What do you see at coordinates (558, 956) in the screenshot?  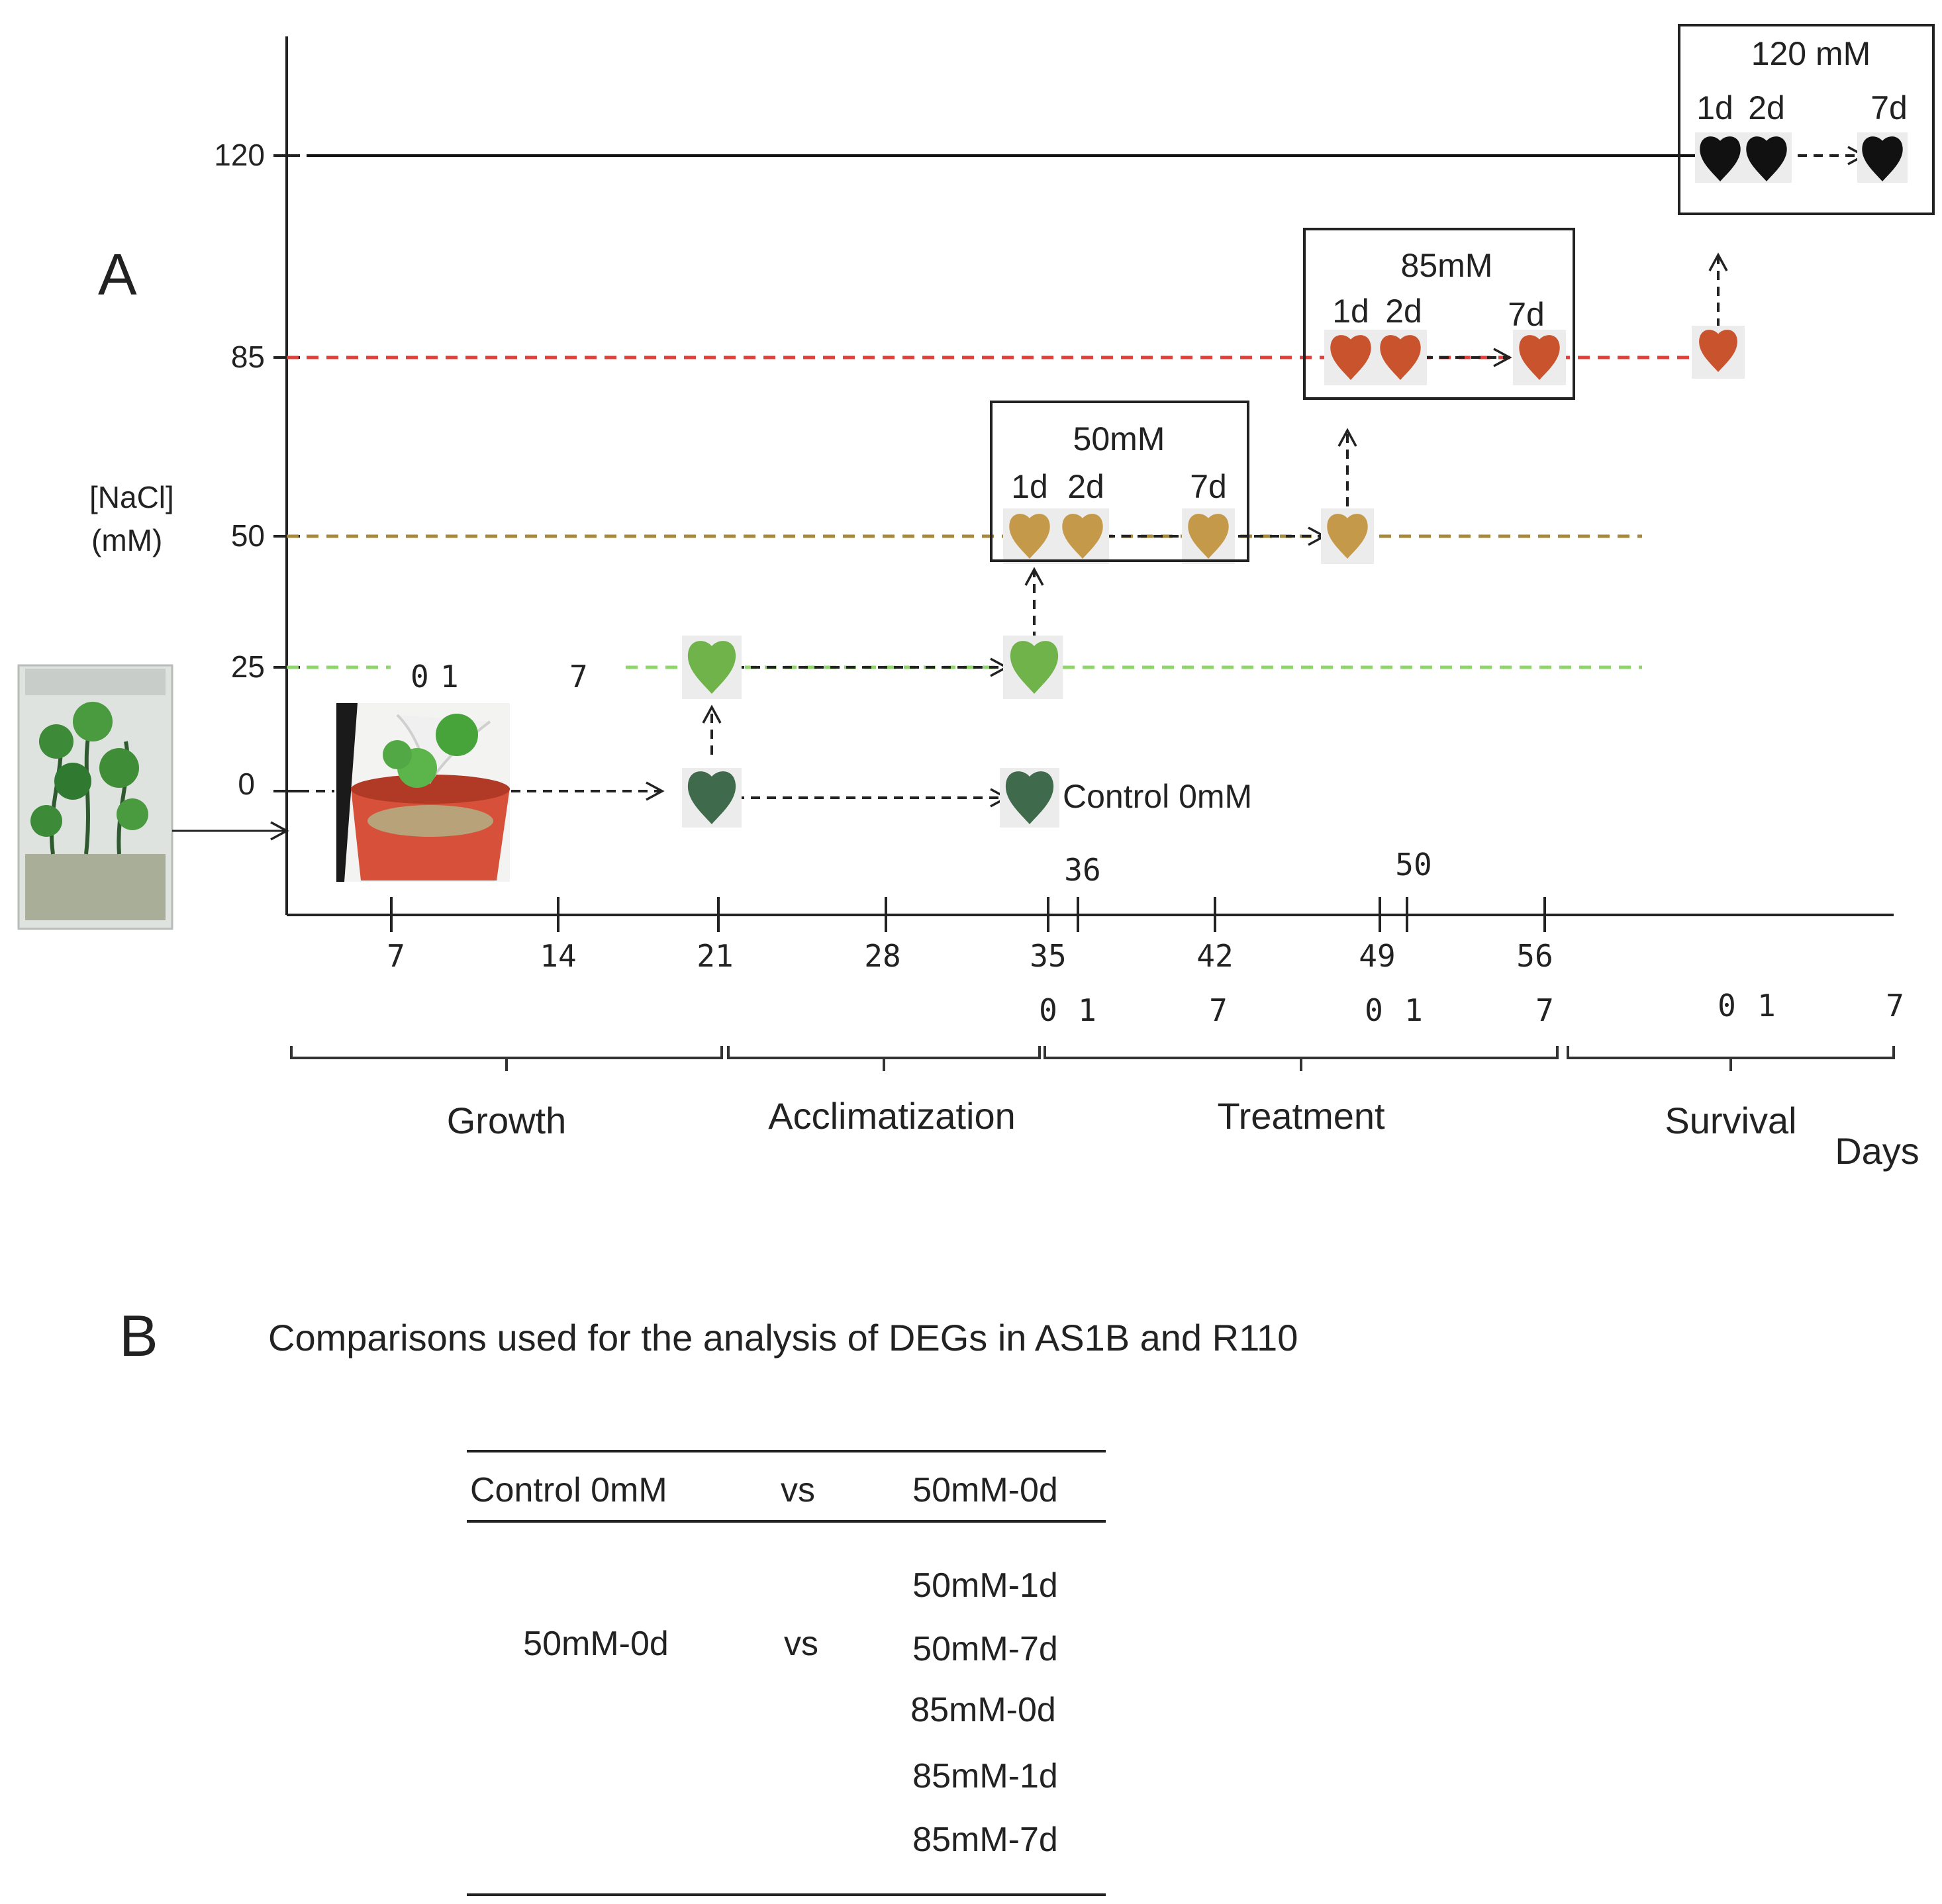 I see `x-tick-label-14: 14` at bounding box center [558, 956].